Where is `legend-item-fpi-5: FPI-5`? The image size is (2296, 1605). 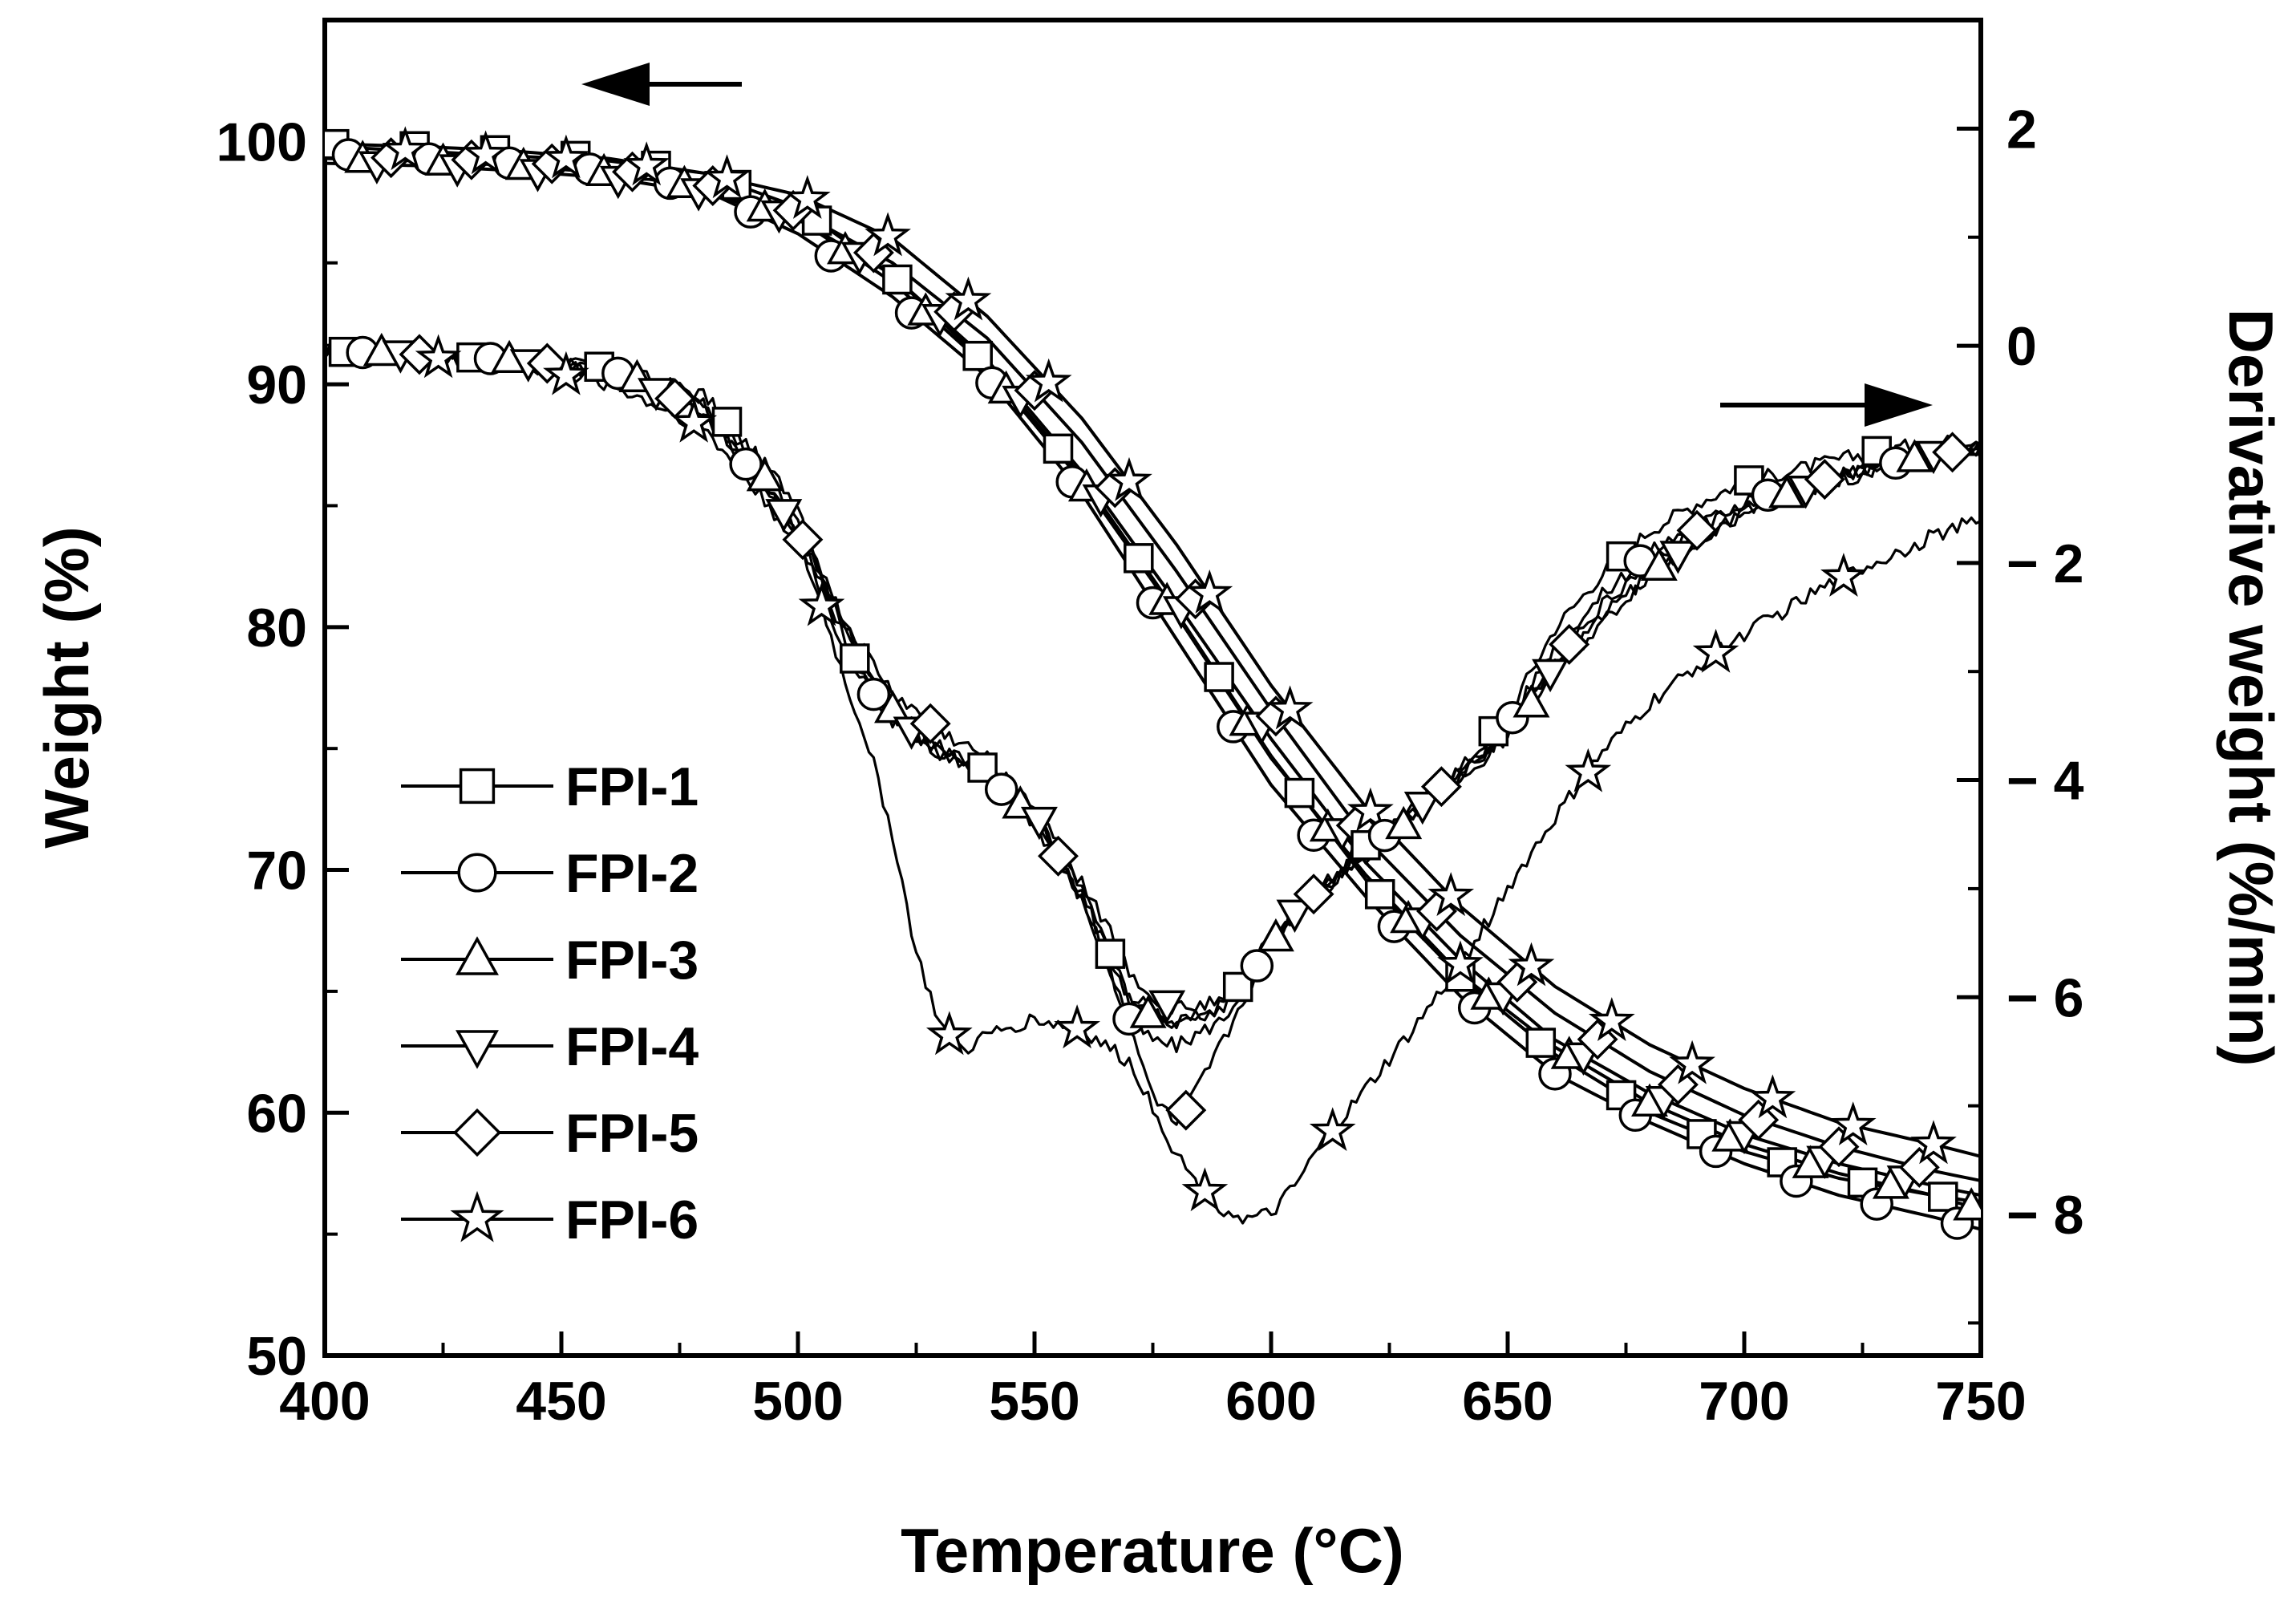 legend-item-fpi-5: FPI-5 is located at coordinates (550, 1134).